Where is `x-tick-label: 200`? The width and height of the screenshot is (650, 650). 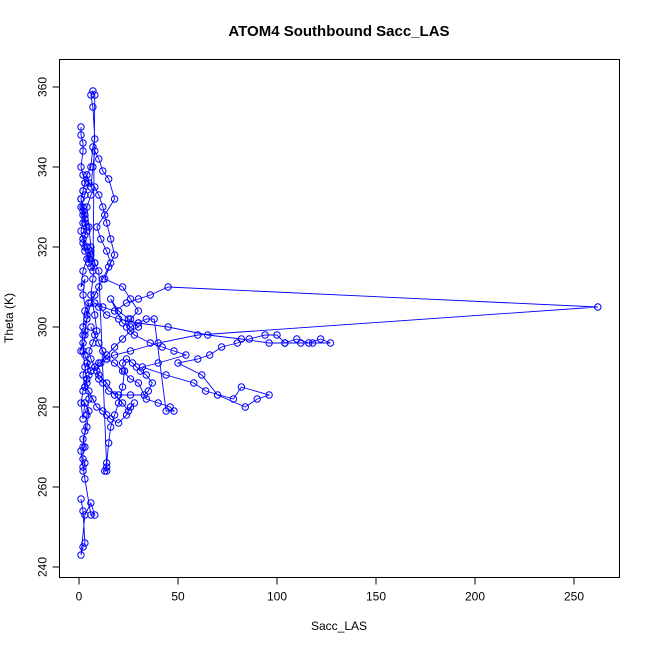 x-tick-label: 200 is located at coordinates (475, 597).